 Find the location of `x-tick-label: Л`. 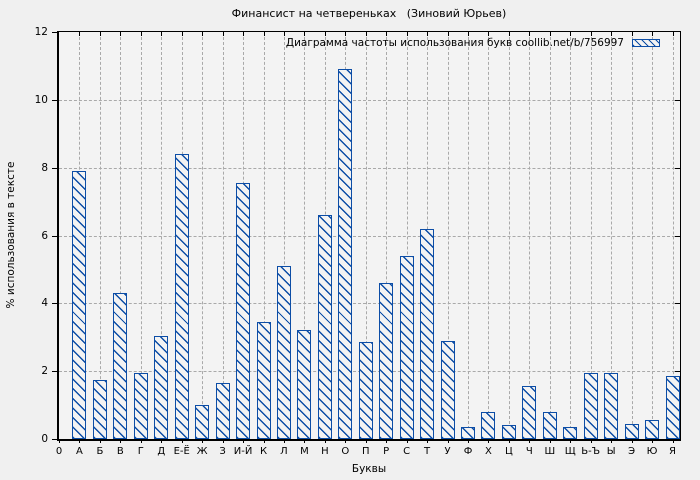

x-tick-label: Л is located at coordinates (284, 451).